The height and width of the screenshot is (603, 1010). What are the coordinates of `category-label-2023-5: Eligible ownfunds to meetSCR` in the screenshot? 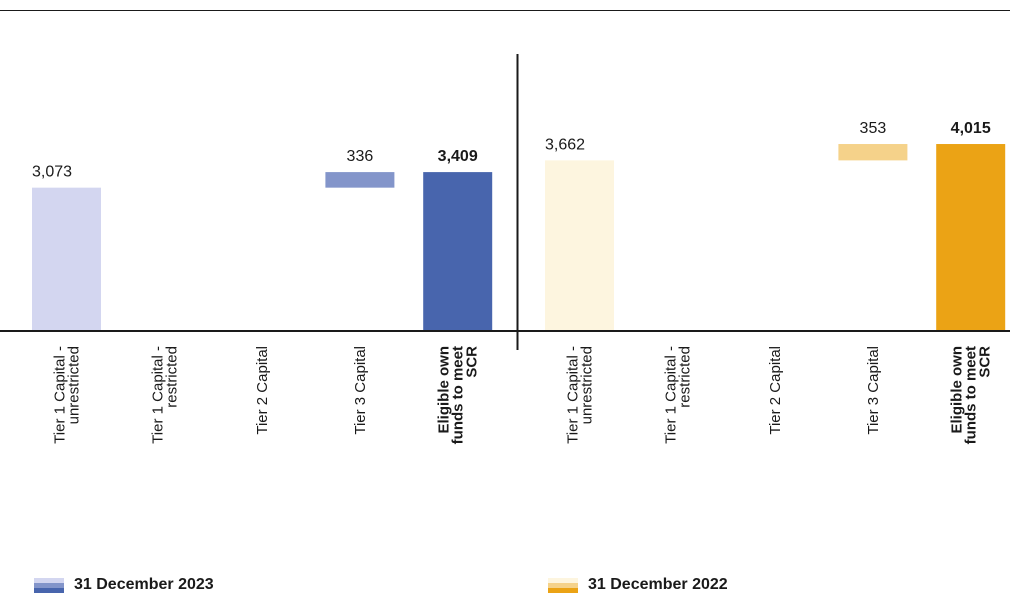 It's located at (458, 395).